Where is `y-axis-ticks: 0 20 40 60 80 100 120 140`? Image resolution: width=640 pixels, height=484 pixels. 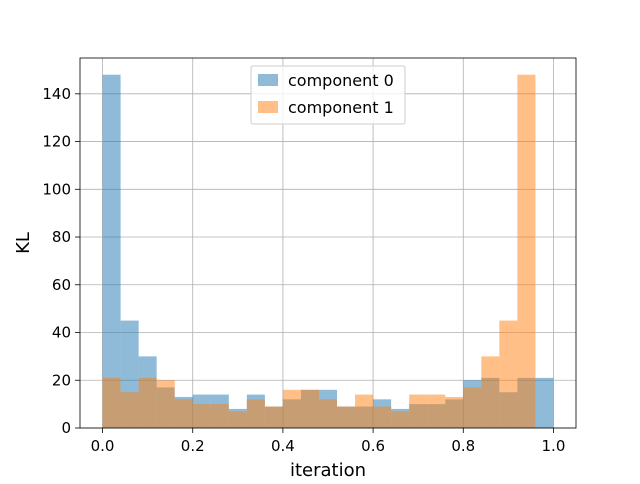 y-axis-ticks: 0 20 40 60 80 100 120 140 is located at coordinates (61, 261).